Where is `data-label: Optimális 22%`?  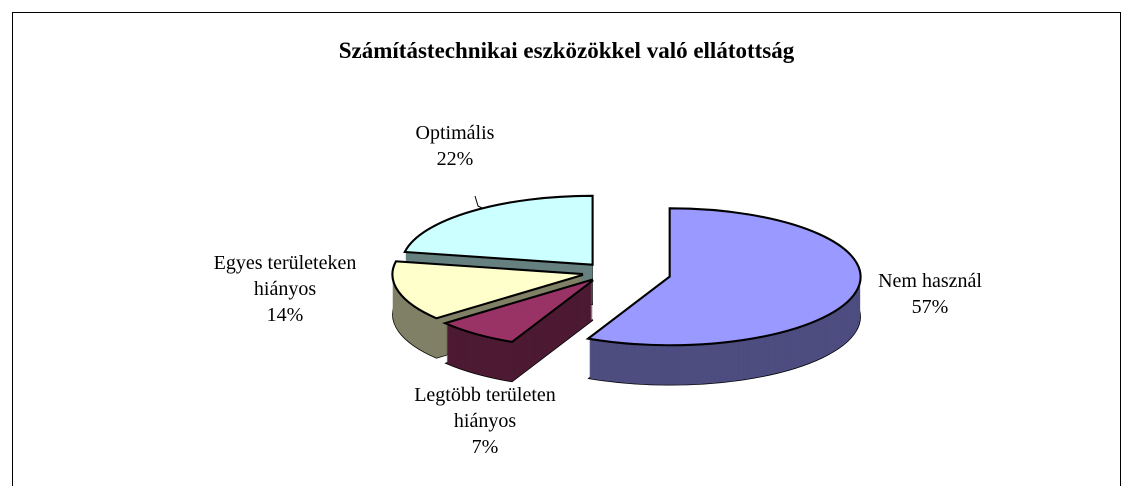 data-label: Optimális 22% is located at coordinates (455, 146).